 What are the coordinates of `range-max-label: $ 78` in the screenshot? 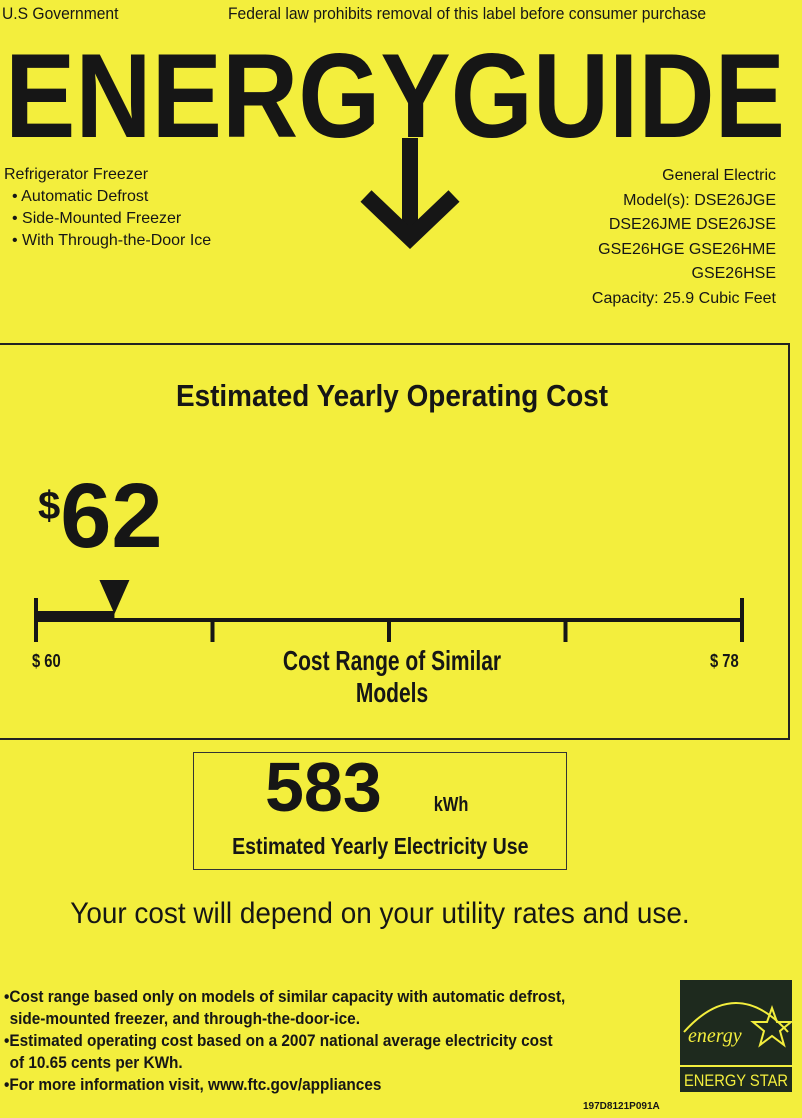 It's located at (724, 661).